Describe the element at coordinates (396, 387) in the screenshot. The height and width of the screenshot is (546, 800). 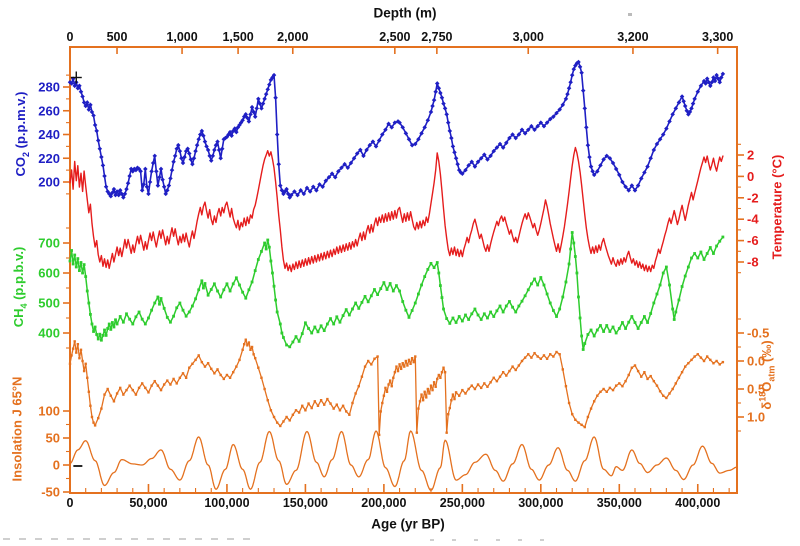
I see `d18o-markers` at that location.